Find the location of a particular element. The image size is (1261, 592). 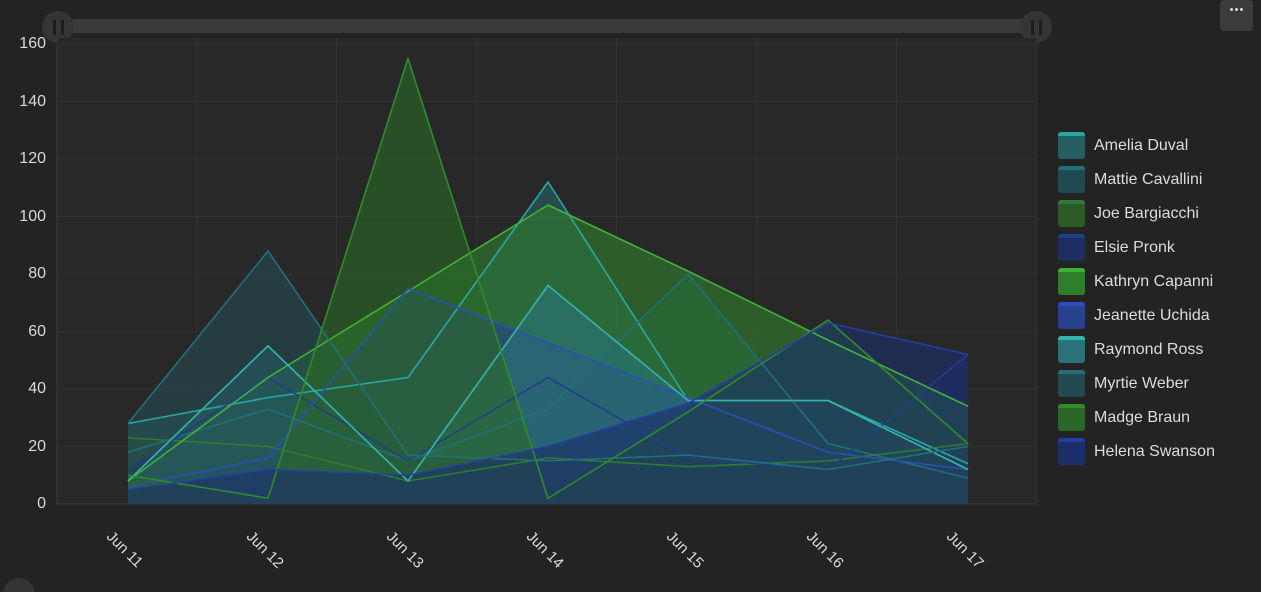

legend-item: Mattie Cavallini is located at coordinates (1136, 179).